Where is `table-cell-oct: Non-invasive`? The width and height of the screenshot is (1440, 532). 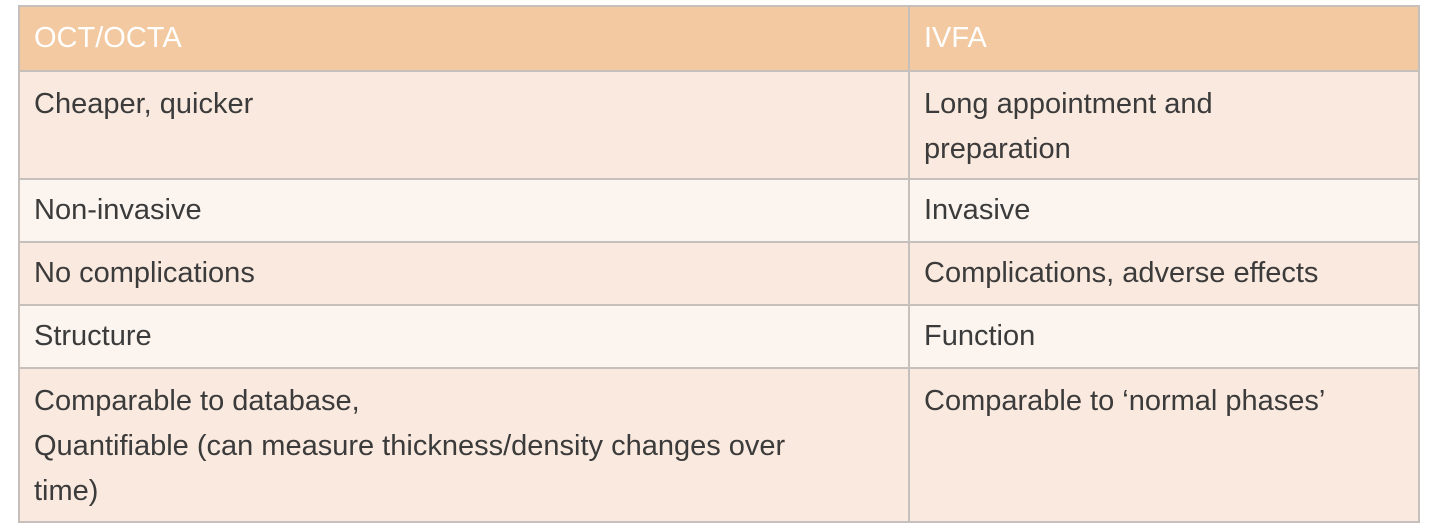
table-cell-oct: Non-invasive is located at coordinates (464, 210).